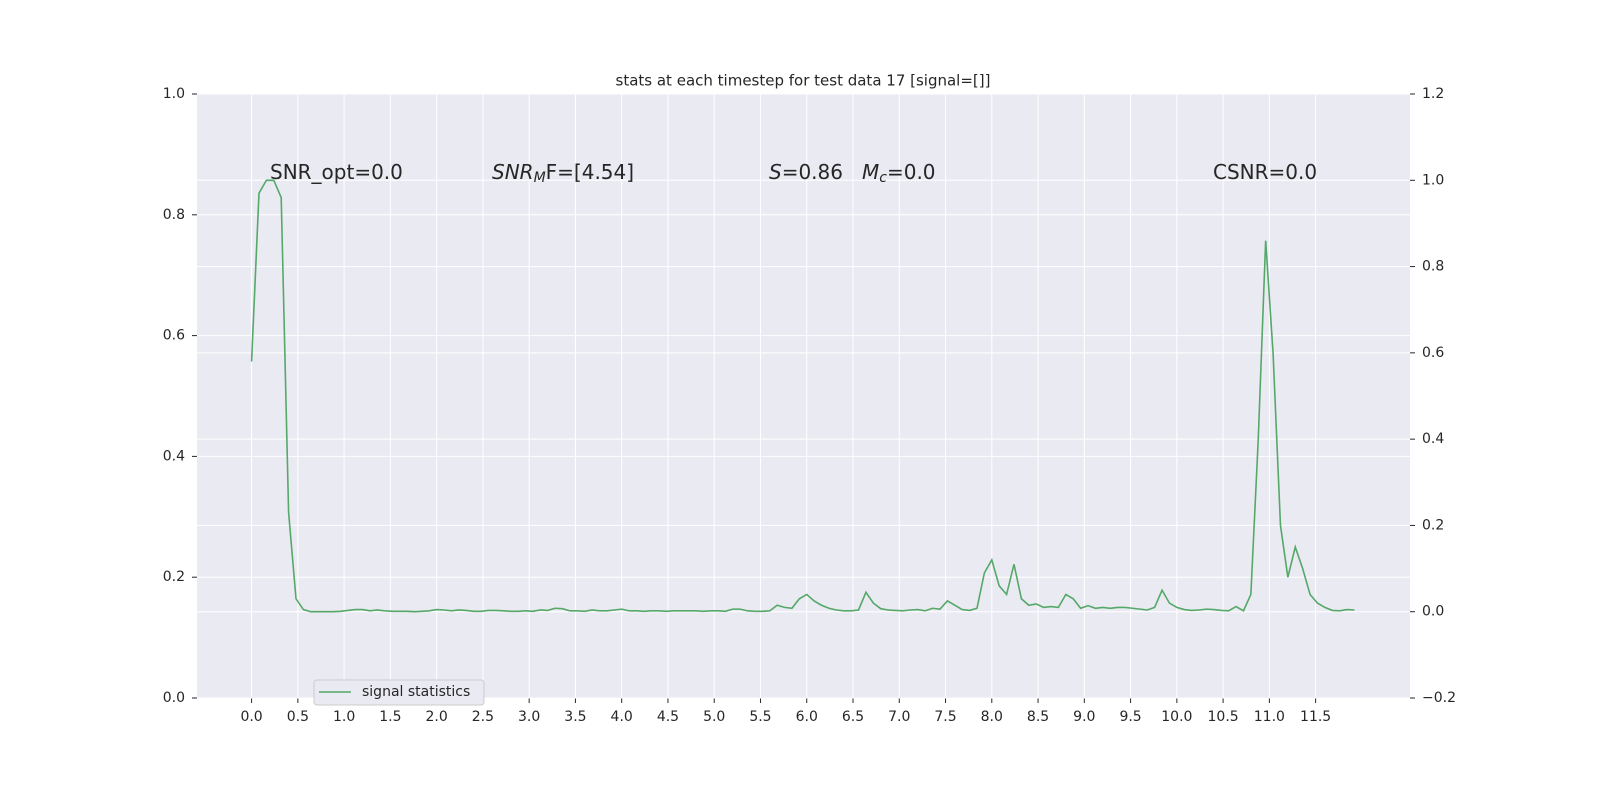  What do you see at coordinates (251, 717) in the screenshot?
I see `x-tick-label: 0.0` at bounding box center [251, 717].